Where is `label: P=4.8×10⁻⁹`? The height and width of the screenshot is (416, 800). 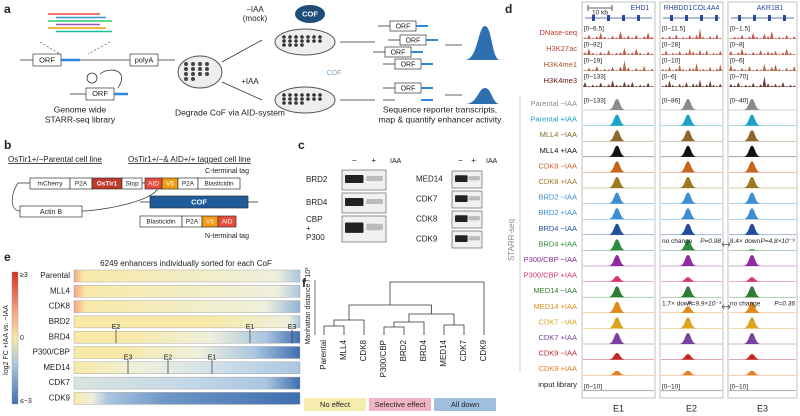
label: P=4.8×10⁻⁹ is located at coordinates (777, 241).